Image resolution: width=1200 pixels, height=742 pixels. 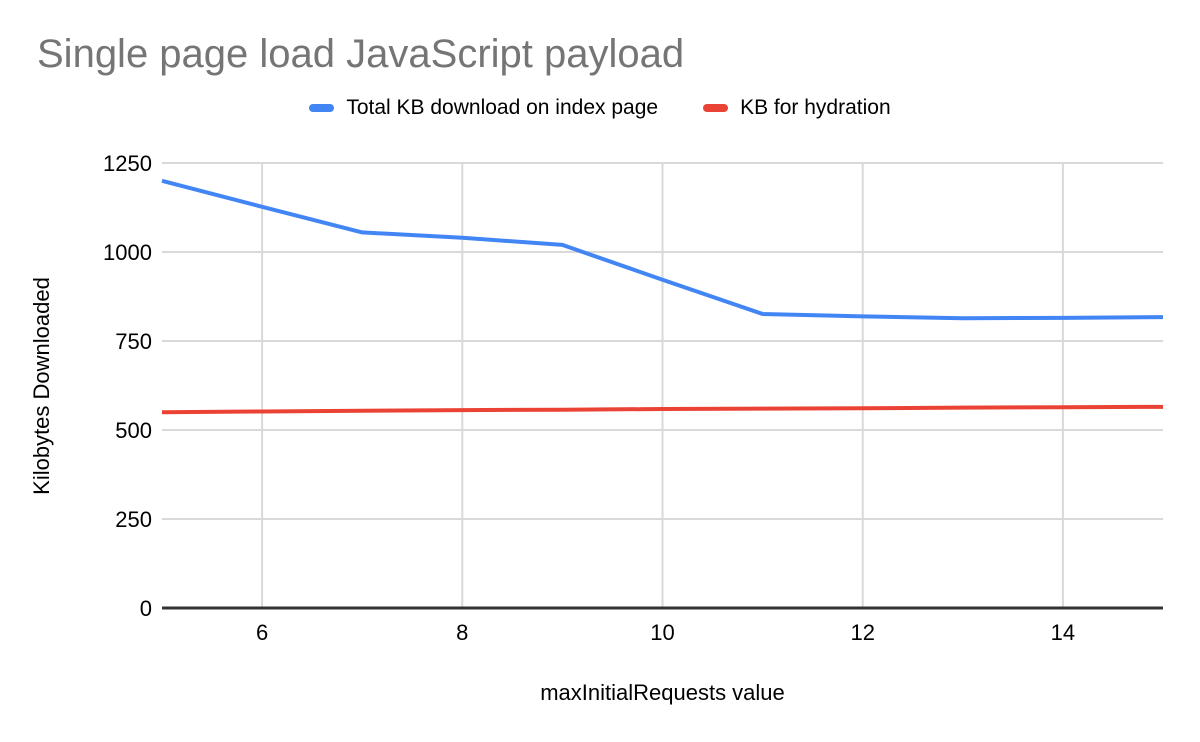 What do you see at coordinates (127, 163) in the screenshot?
I see `y-tick-label: 1250` at bounding box center [127, 163].